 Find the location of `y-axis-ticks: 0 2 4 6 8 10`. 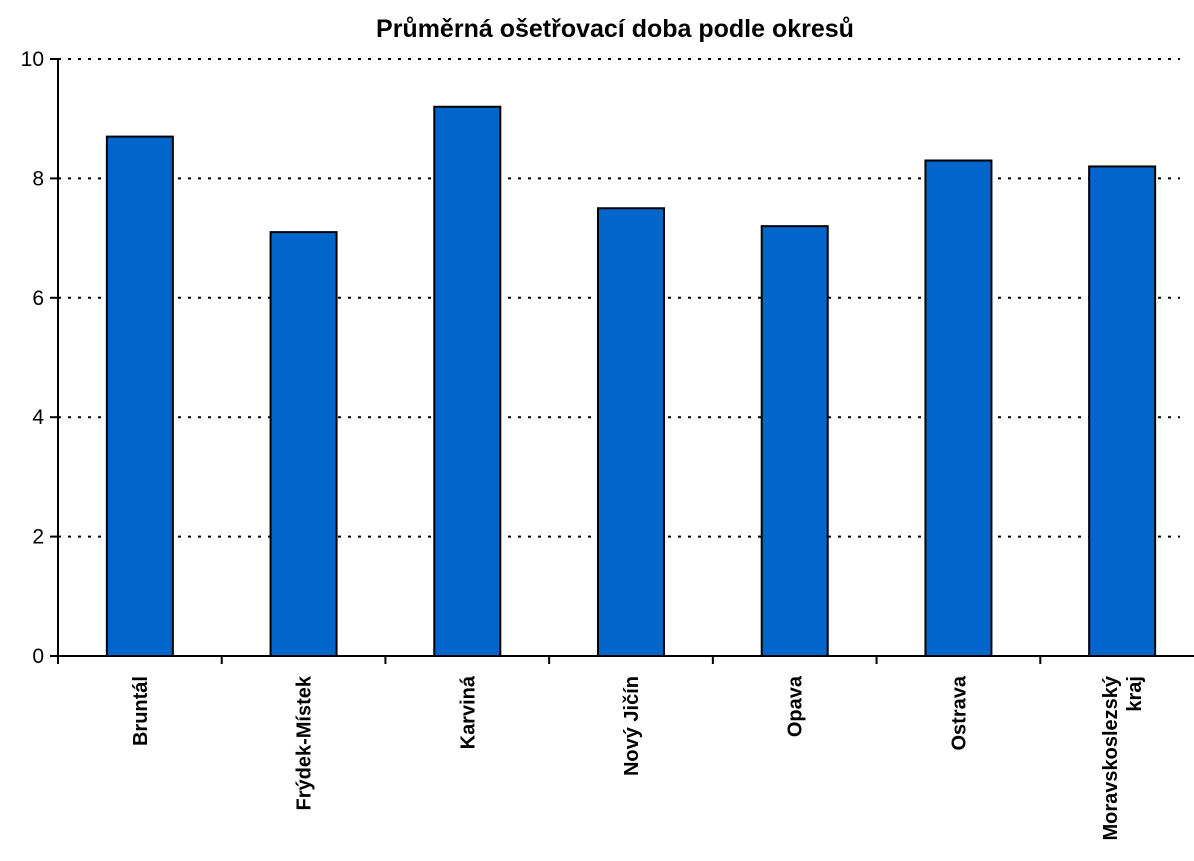

y-axis-ticks: 0 2 4 6 8 10 is located at coordinates (39, 358).